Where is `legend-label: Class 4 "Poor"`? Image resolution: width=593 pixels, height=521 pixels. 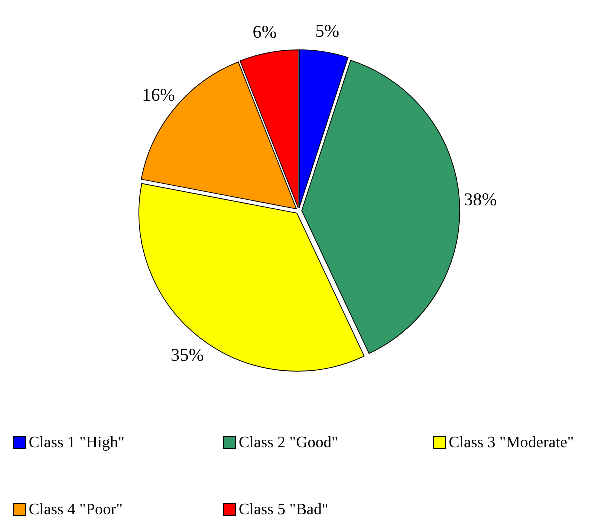 legend-label: Class 4 "Poor" is located at coordinates (76, 510).